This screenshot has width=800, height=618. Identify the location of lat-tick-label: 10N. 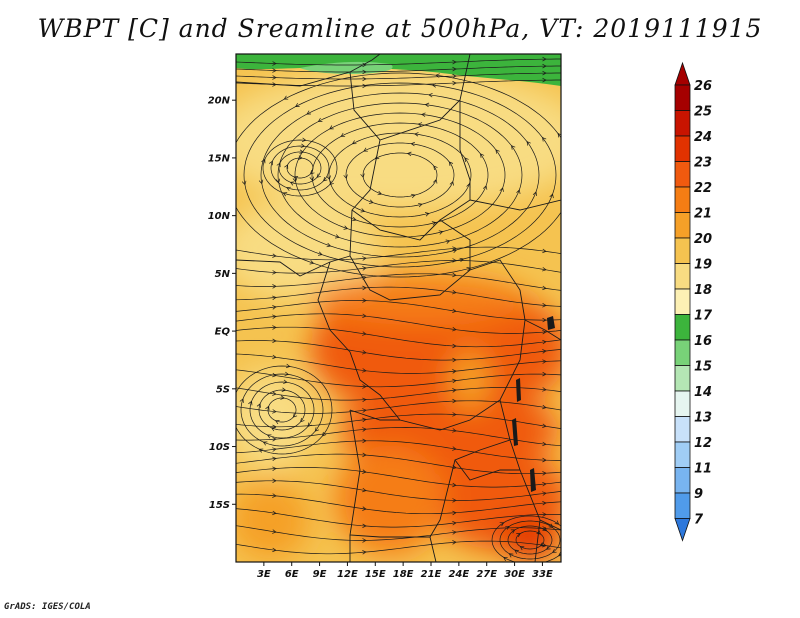
(219, 216).